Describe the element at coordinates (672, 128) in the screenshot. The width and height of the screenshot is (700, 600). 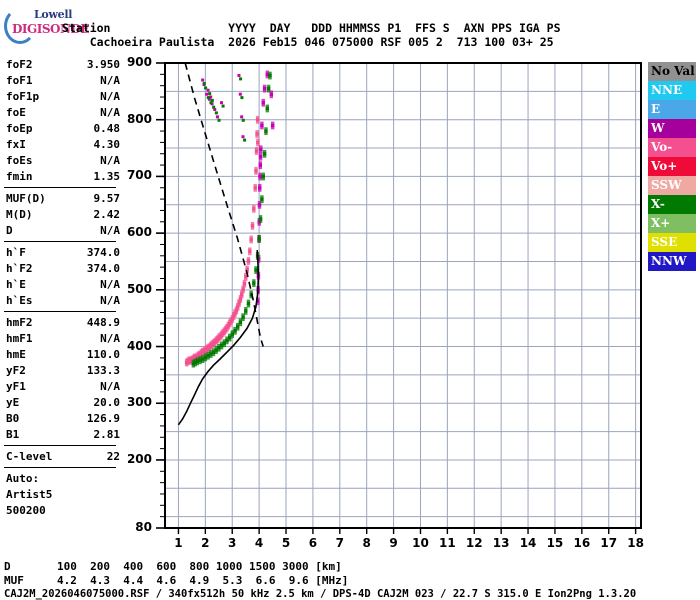
I see `legend-item-w: W` at that location.